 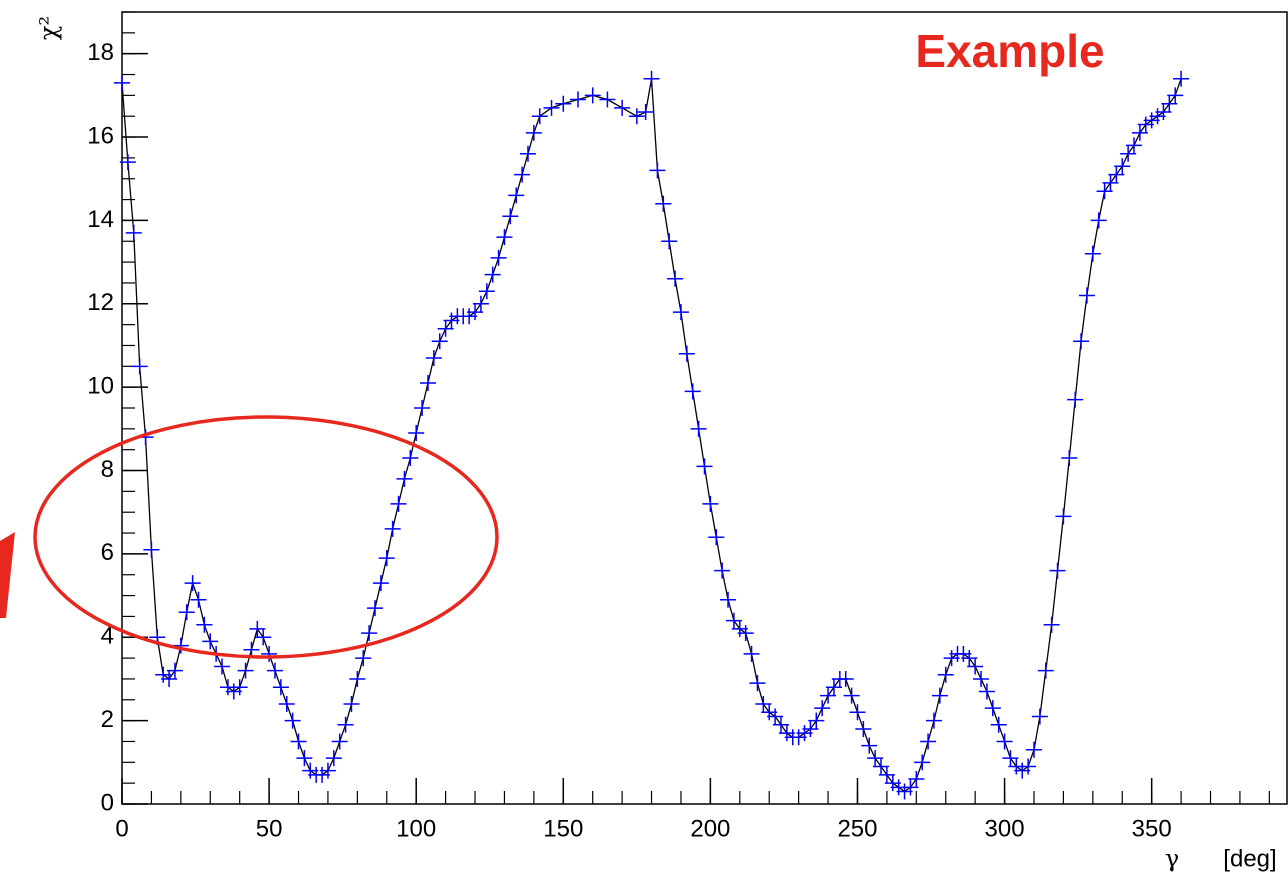 What do you see at coordinates (266, 537) in the screenshot?
I see `highlight-ellipse` at bounding box center [266, 537].